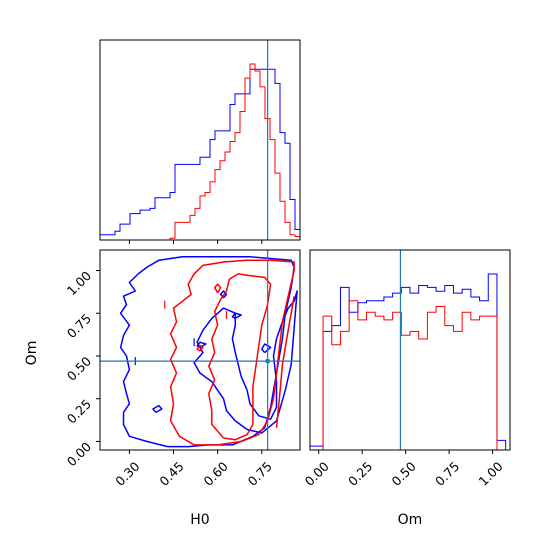  I want to click on om-hist-axis-tick-label: 0.25, so click(360, 474).